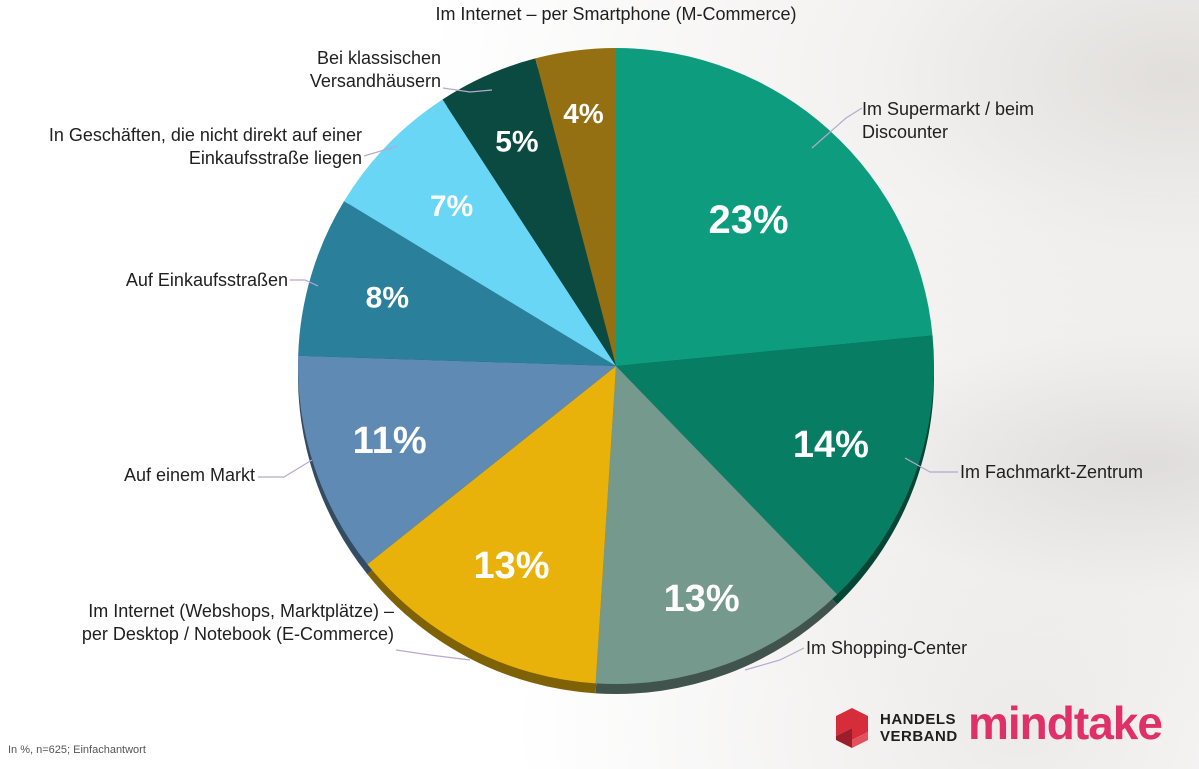  What do you see at coordinates (1051, 472) in the screenshot?
I see `slice-category-label: Im Fachmarkt-Zentrum` at bounding box center [1051, 472].